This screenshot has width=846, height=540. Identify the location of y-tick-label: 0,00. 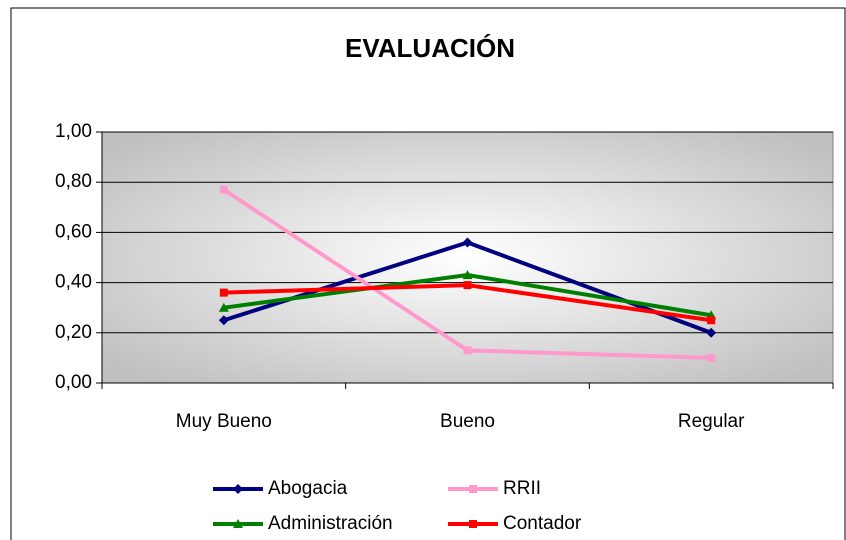
(73, 382).